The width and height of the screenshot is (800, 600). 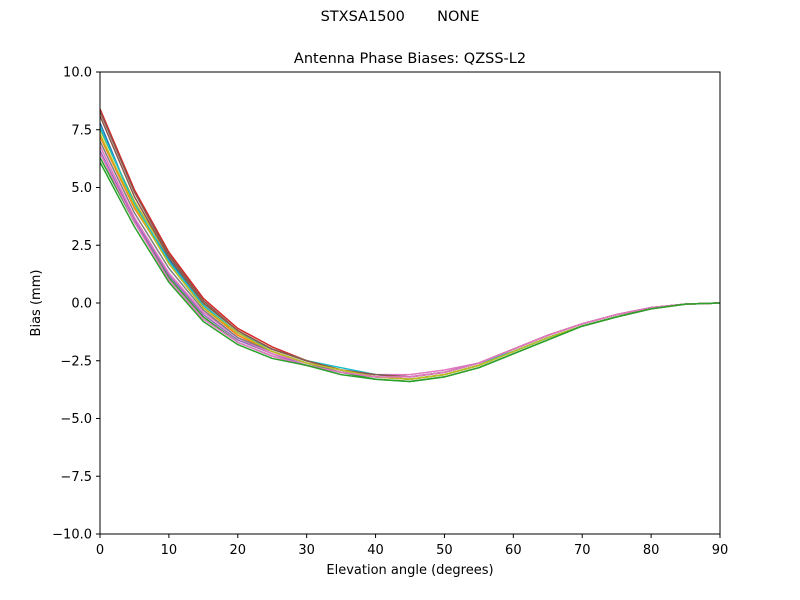 What do you see at coordinates (76, 477) in the screenshot?
I see `y-tick-label: −7.5` at bounding box center [76, 477].